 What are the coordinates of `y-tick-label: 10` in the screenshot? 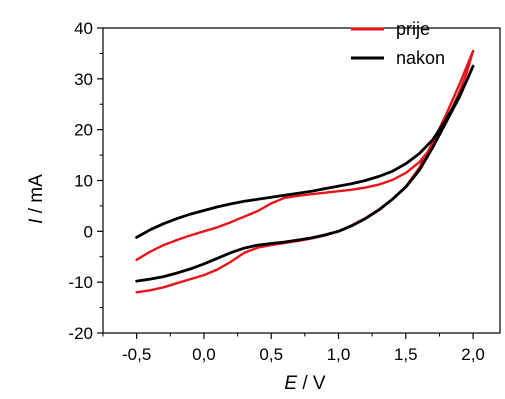 It's located at (83, 181).